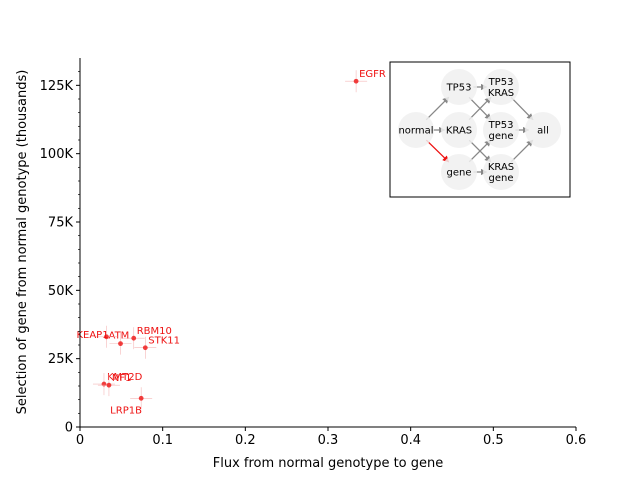  I want to click on y-tick-label: 25K, so click(61, 359).